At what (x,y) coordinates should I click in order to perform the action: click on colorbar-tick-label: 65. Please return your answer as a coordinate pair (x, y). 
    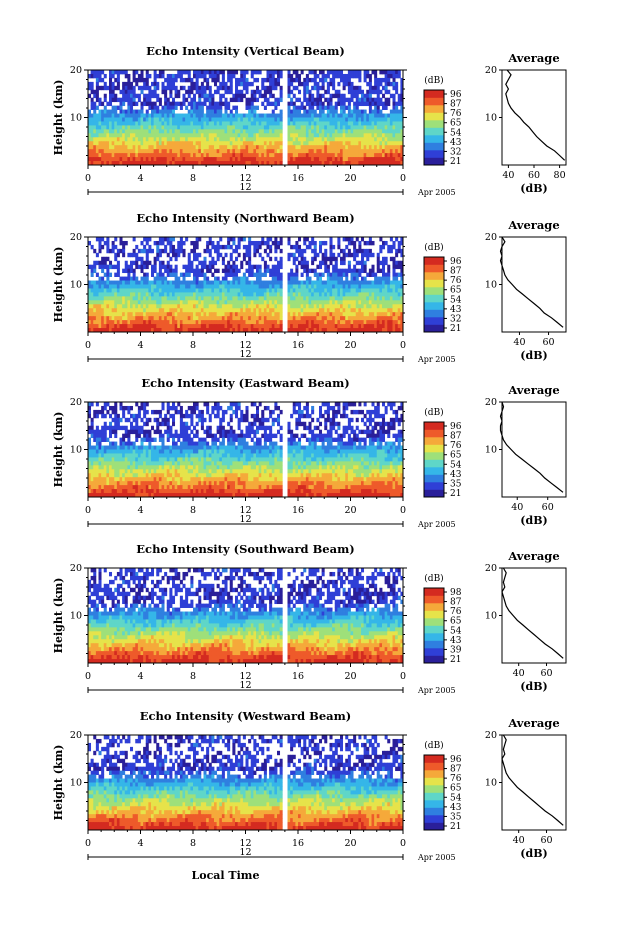
    Looking at the image, I should click on (456, 291).